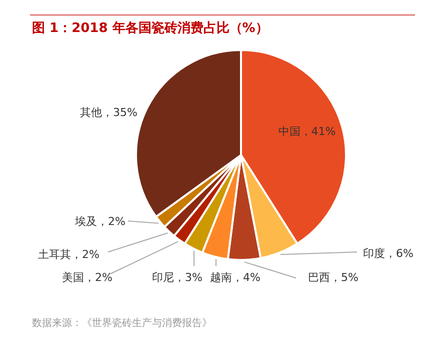 The height and width of the screenshot is (339, 428). I want to click on slice-label: 土耳其，2%, so click(69, 254).